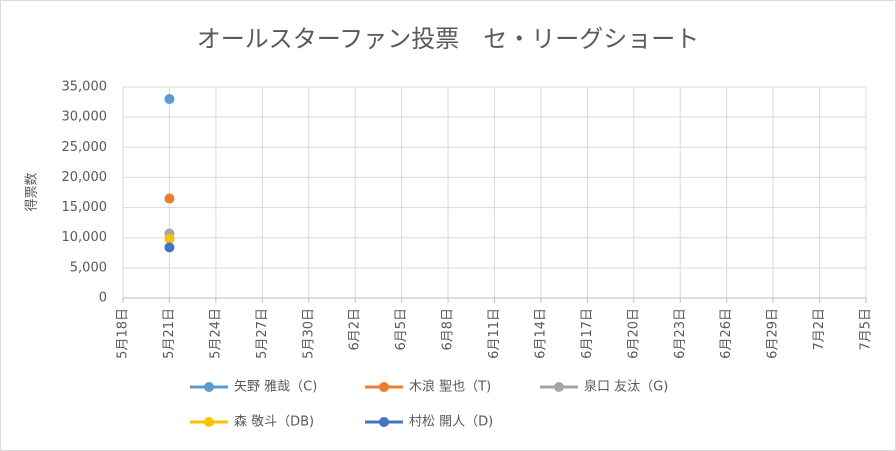 This screenshot has height=451, width=896. What do you see at coordinates (401, 329) in the screenshot?
I see `x-tick-label: 6月5日` at bounding box center [401, 329].